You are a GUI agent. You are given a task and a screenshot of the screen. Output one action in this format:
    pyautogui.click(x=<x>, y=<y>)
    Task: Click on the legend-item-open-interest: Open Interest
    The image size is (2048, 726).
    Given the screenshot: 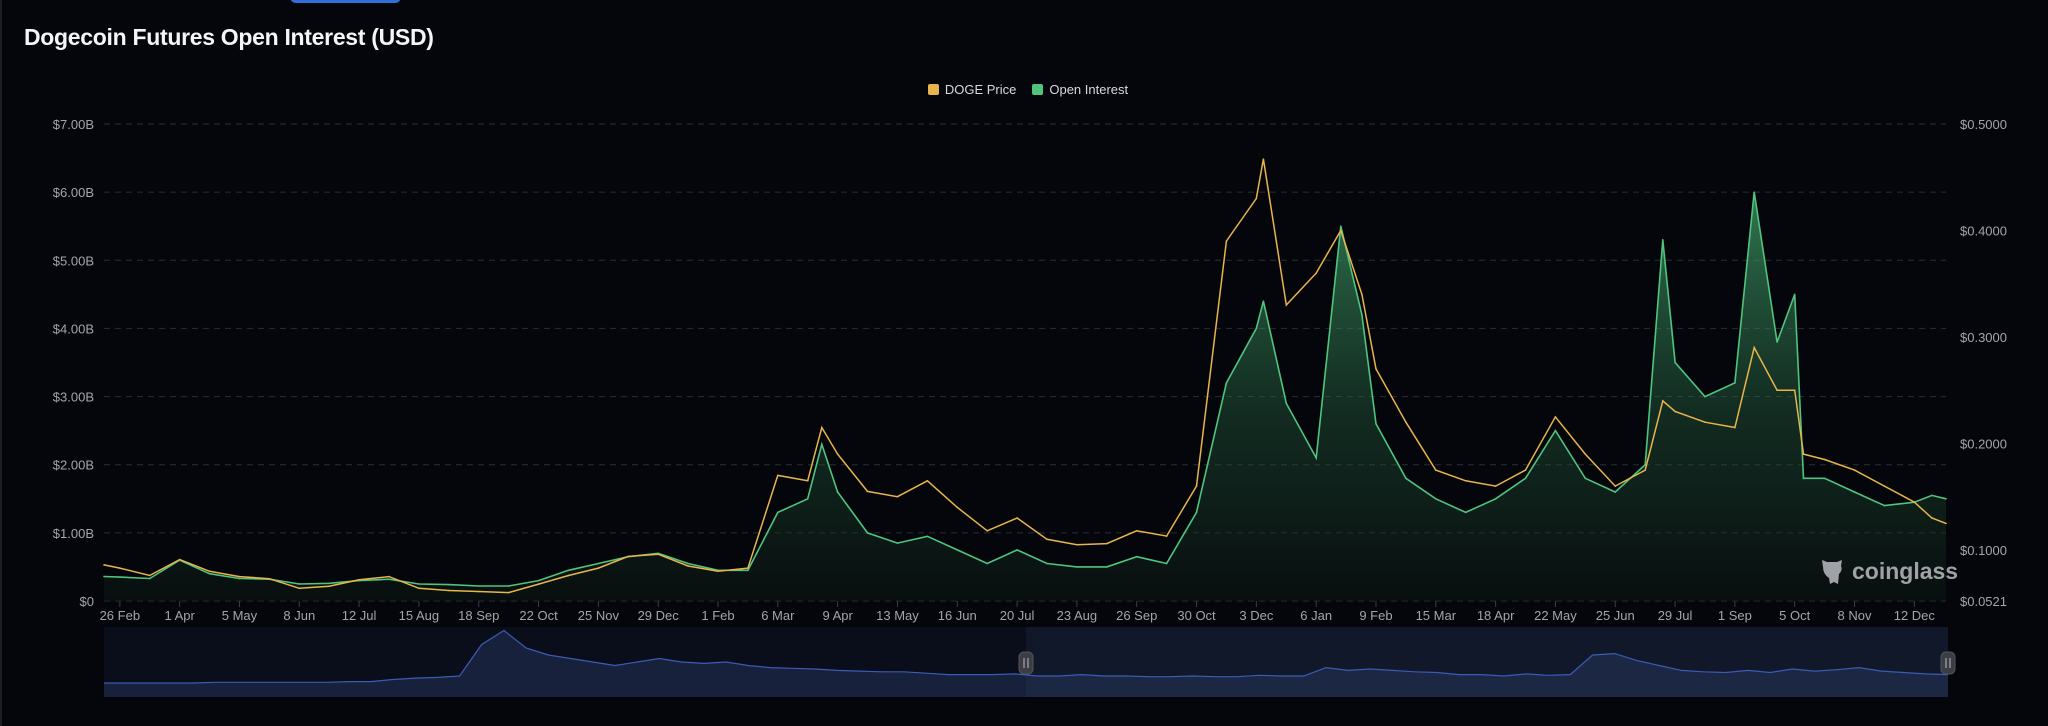 What is the action you would take?
    pyautogui.click(x=1080, y=89)
    